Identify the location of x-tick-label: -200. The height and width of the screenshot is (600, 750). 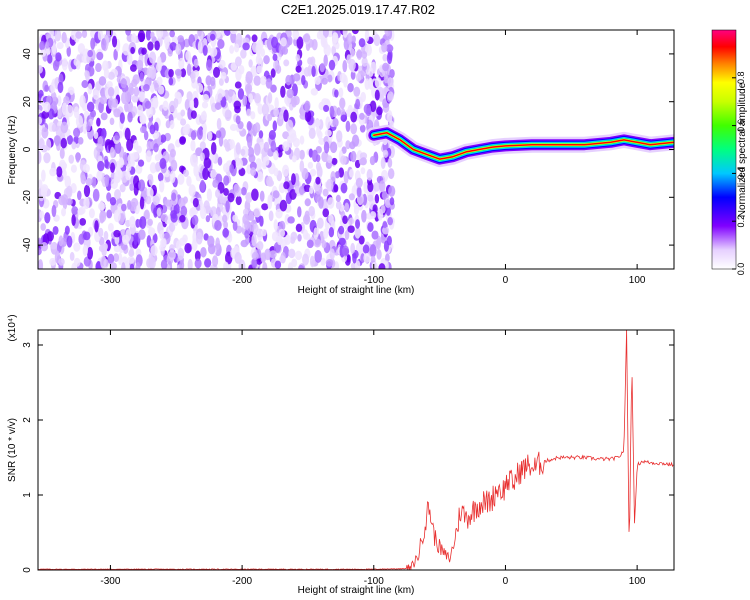
(242, 581).